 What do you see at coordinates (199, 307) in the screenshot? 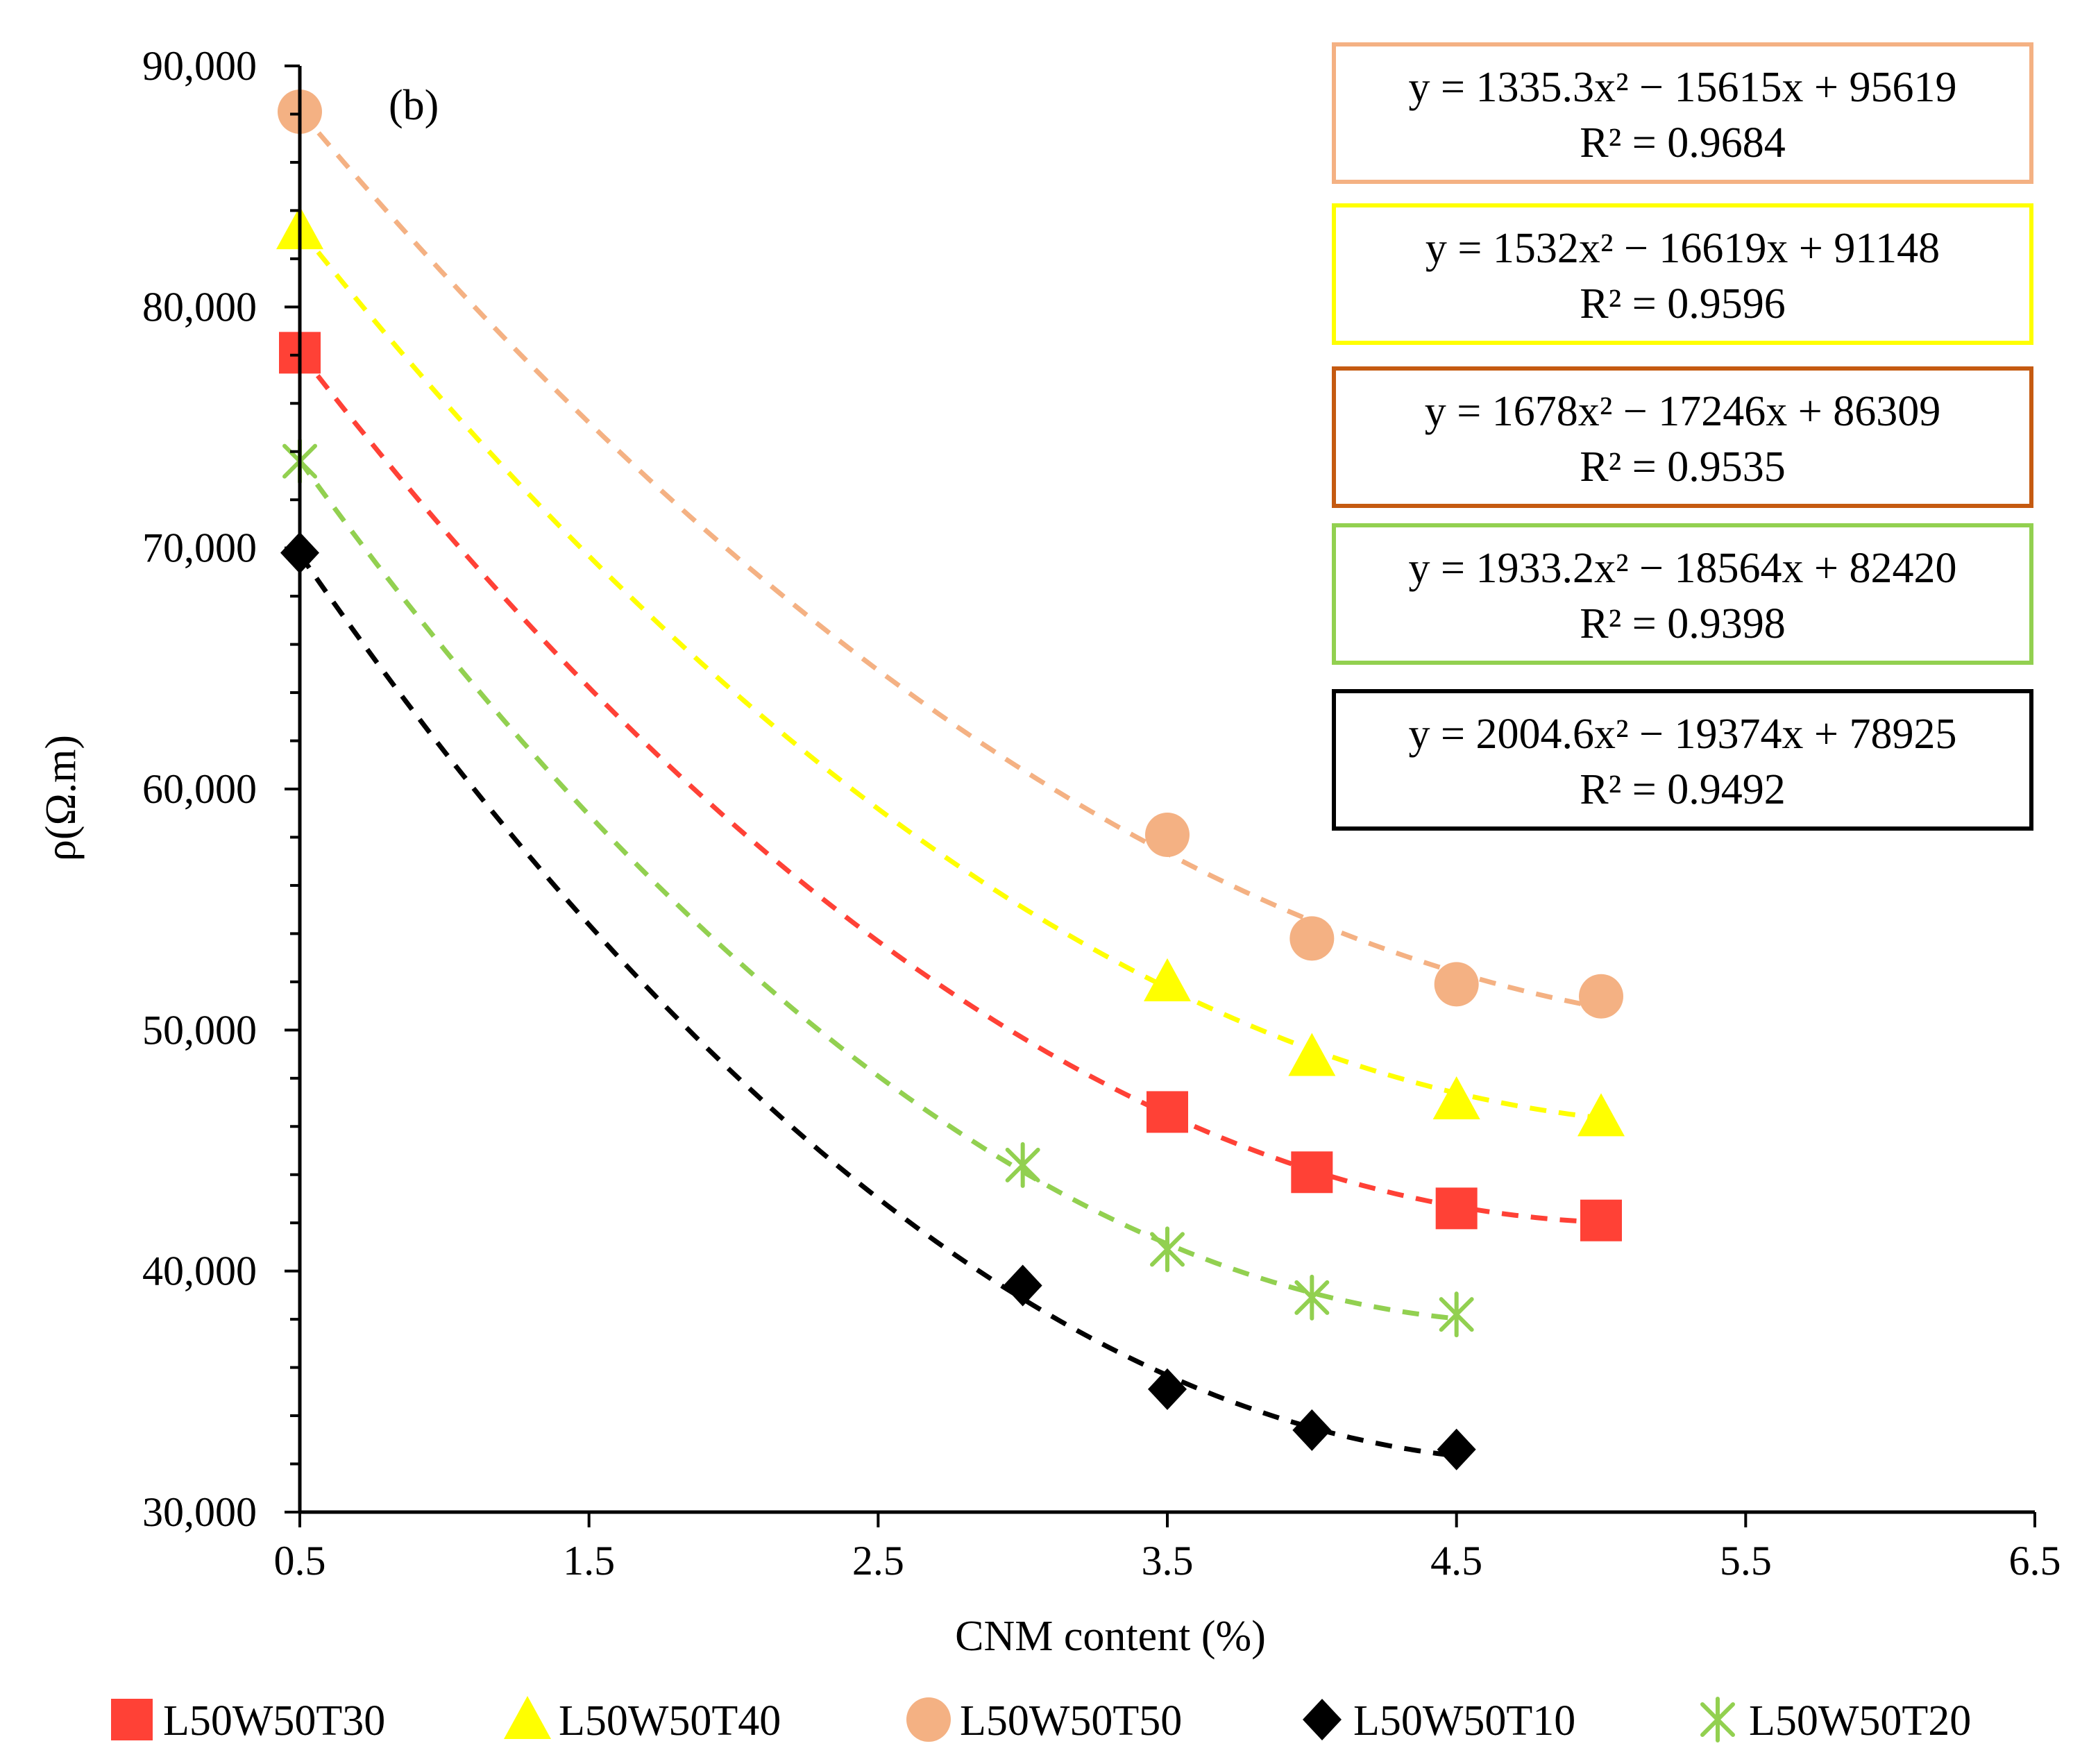
I see `y-tick-label: 80,000` at bounding box center [199, 307].